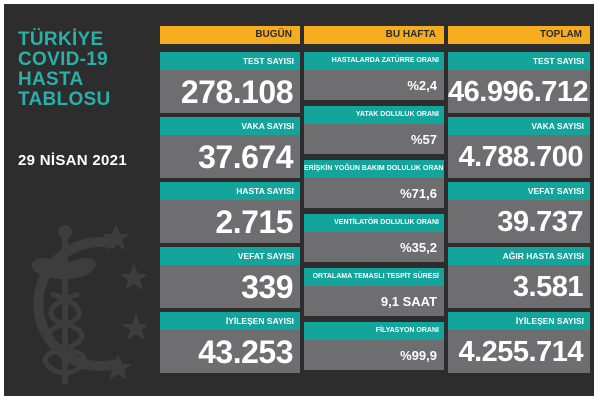 The height and width of the screenshot is (400, 600). Describe the element at coordinates (519, 221) in the screenshot. I see `card-value: 39.737` at that location.